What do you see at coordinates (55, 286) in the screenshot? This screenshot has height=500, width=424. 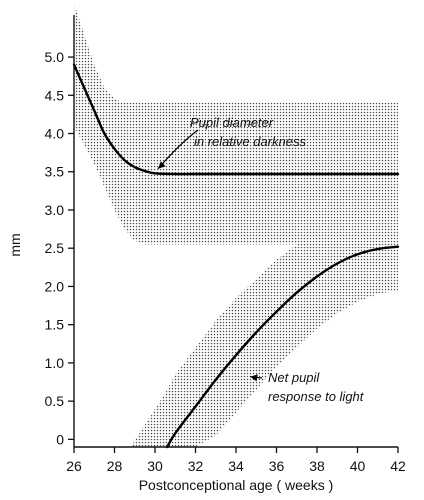 I see `y-tick-label: 2.0` at bounding box center [55, 286].